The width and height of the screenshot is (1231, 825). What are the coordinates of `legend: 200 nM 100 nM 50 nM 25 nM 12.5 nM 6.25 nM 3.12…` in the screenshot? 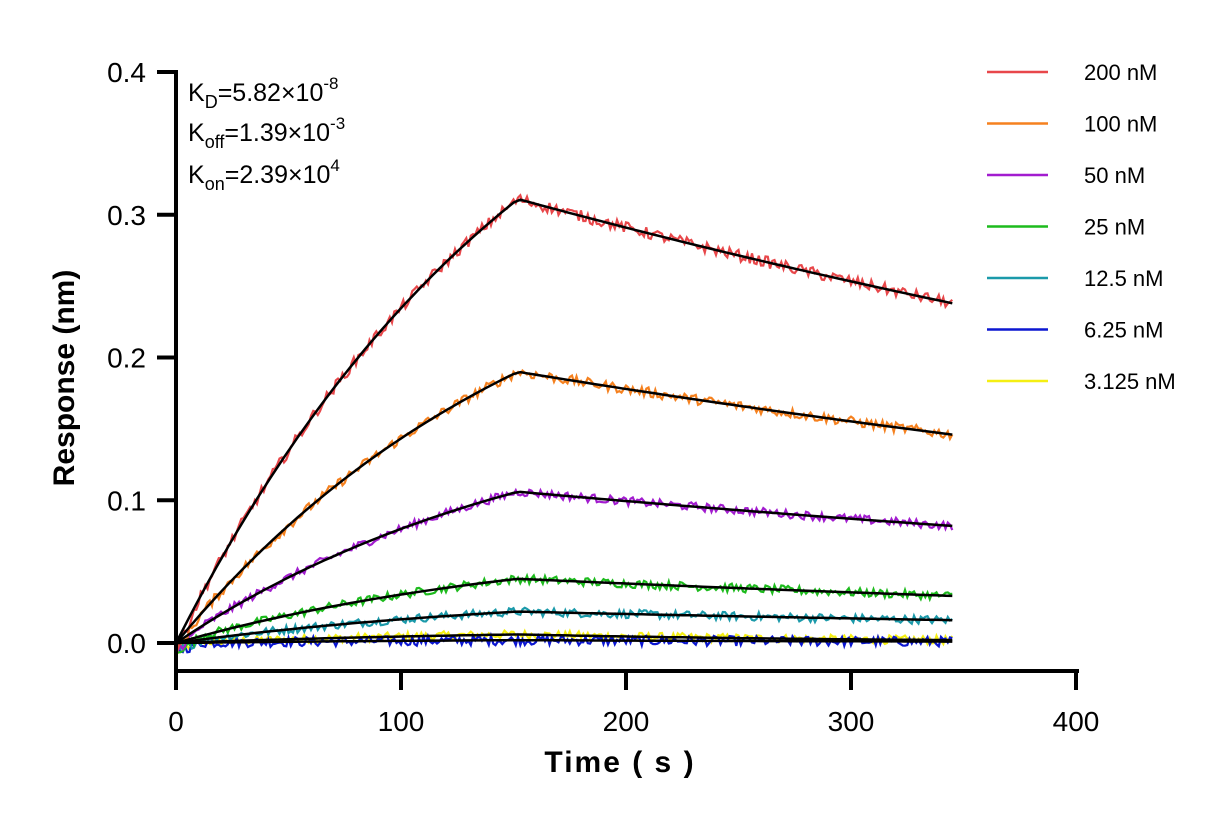 It's located at (1081, 227).